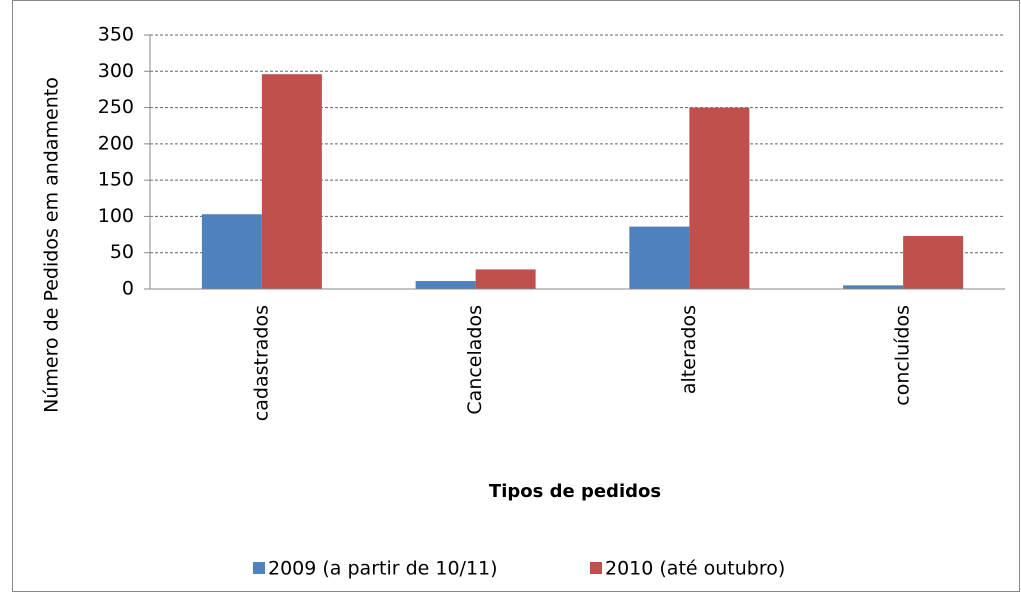 The height and width of the screenshot is (593, 1021). I want to click on y-axis-title: Número de Pedidos em andamento, so click(52, 245).